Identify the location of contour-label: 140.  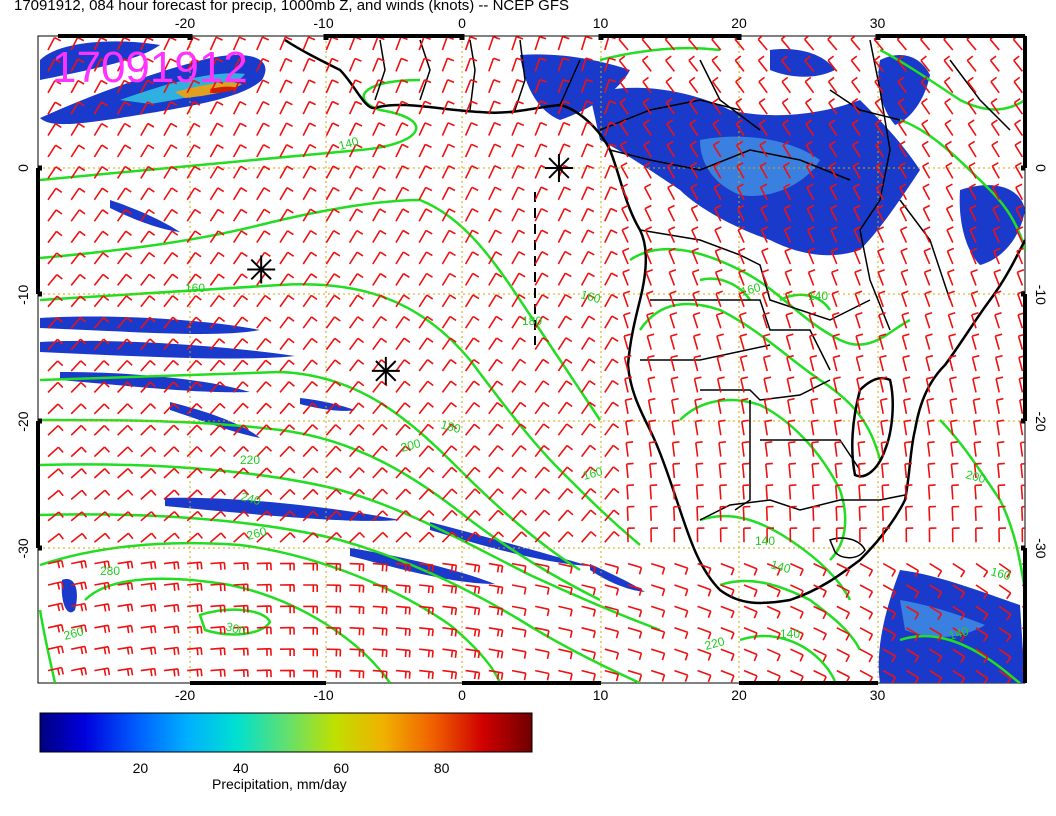
(780, 566).